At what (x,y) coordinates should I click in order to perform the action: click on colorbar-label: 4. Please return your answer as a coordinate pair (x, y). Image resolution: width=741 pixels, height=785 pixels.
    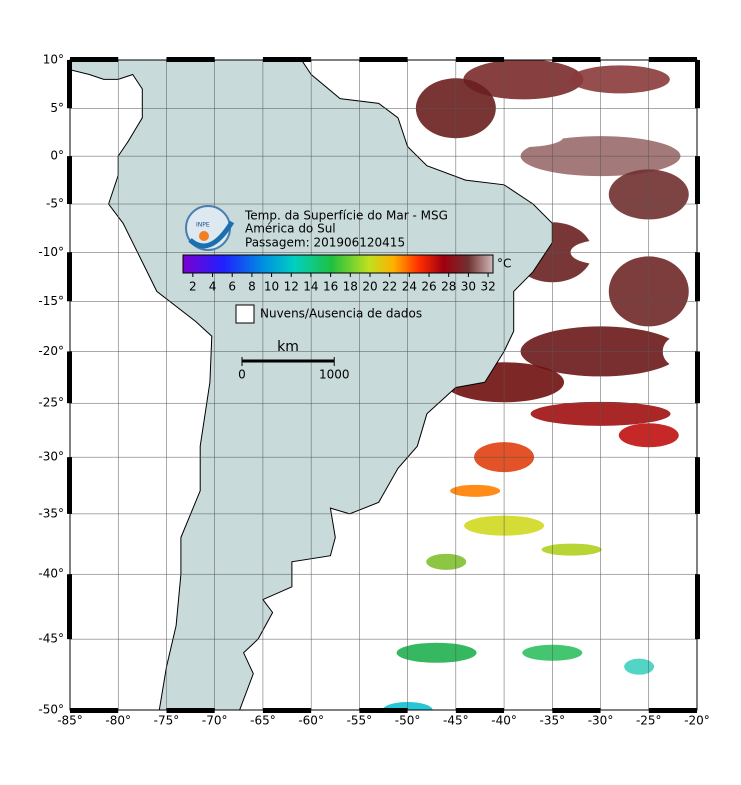
    Looking at the image, I should click on (213, 287).